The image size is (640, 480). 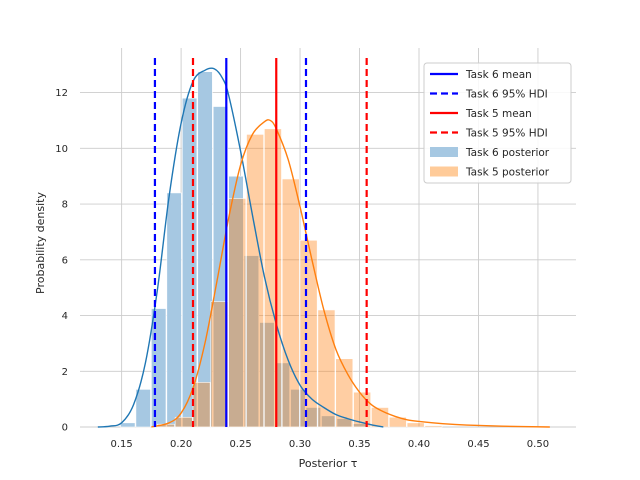 I want to click on y-tick-label: 10, so click(x=61, y=149).